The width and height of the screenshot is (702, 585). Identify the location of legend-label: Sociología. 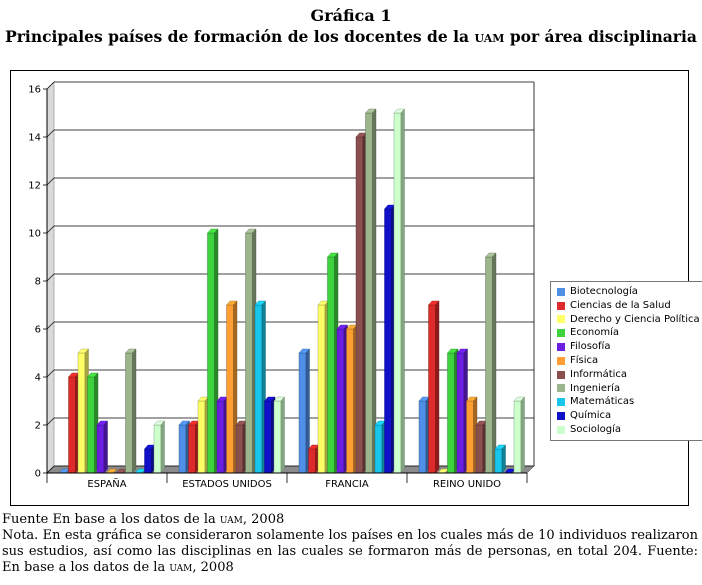
(596, 429).